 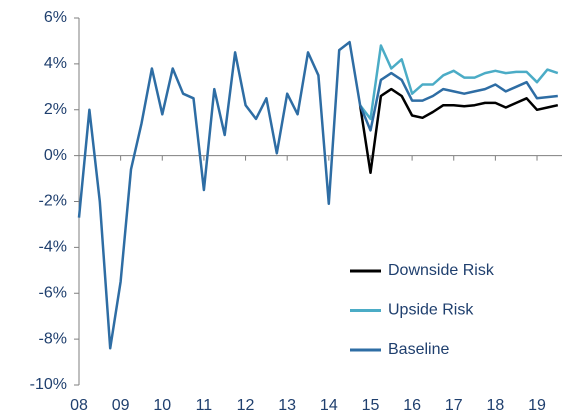 What do you see at coordinates (246, 405) in the screenshot?
I see `x-tick-label: 12` at bounding box center [246, 405].